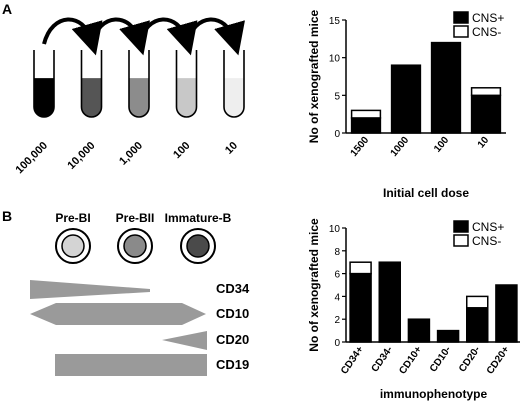 This screenshot has height=402, width=520. I want to click on cell-stage-label: Immature-B, so click(198, 218).